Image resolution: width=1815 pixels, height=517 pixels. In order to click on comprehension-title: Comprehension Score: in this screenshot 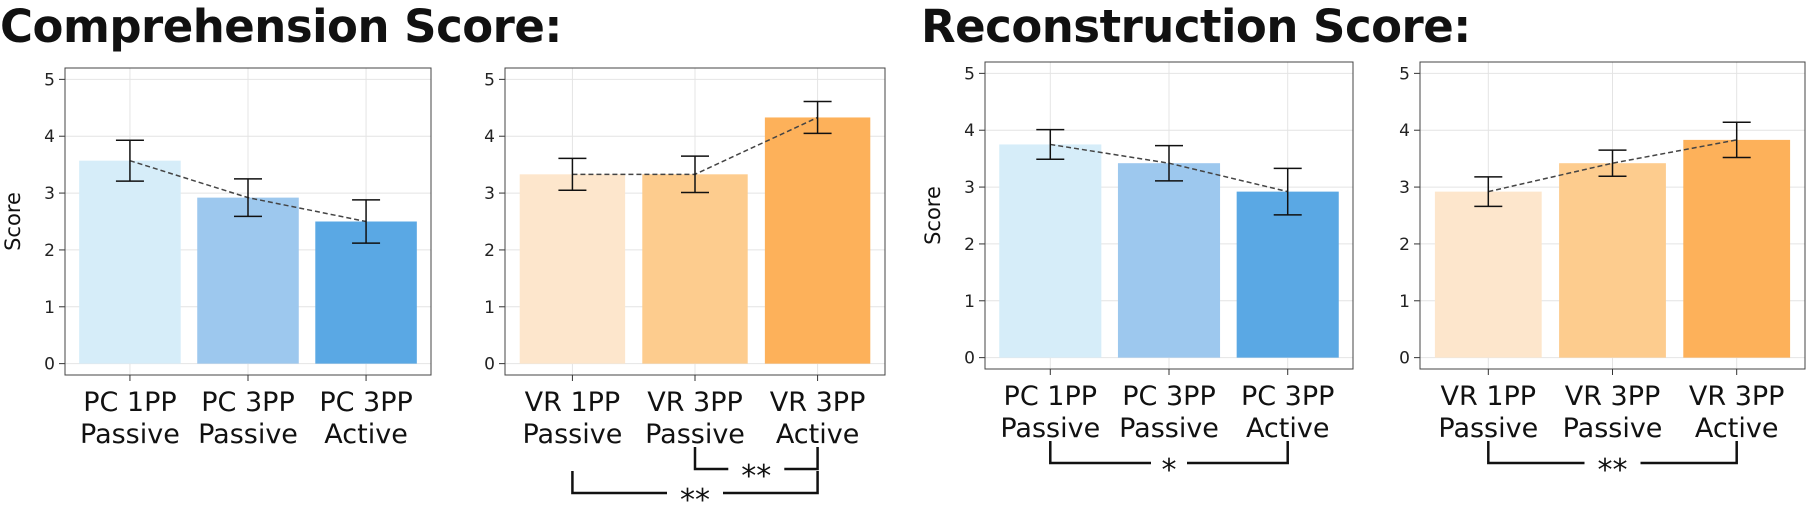, I will do `click(281, 26)`.